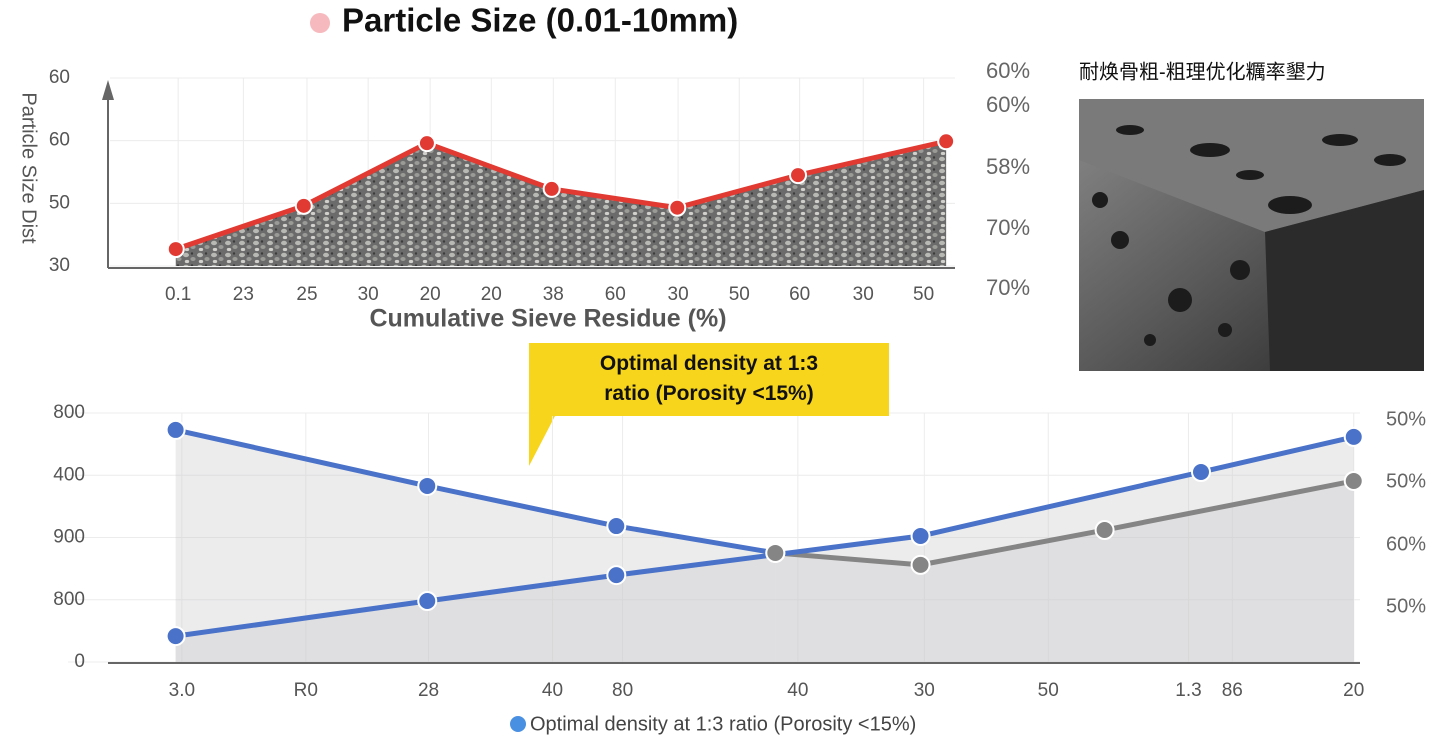  Describe the element at coordinates (428, 690) in the screenshot. I see `x-tick-label: 28` at that location.